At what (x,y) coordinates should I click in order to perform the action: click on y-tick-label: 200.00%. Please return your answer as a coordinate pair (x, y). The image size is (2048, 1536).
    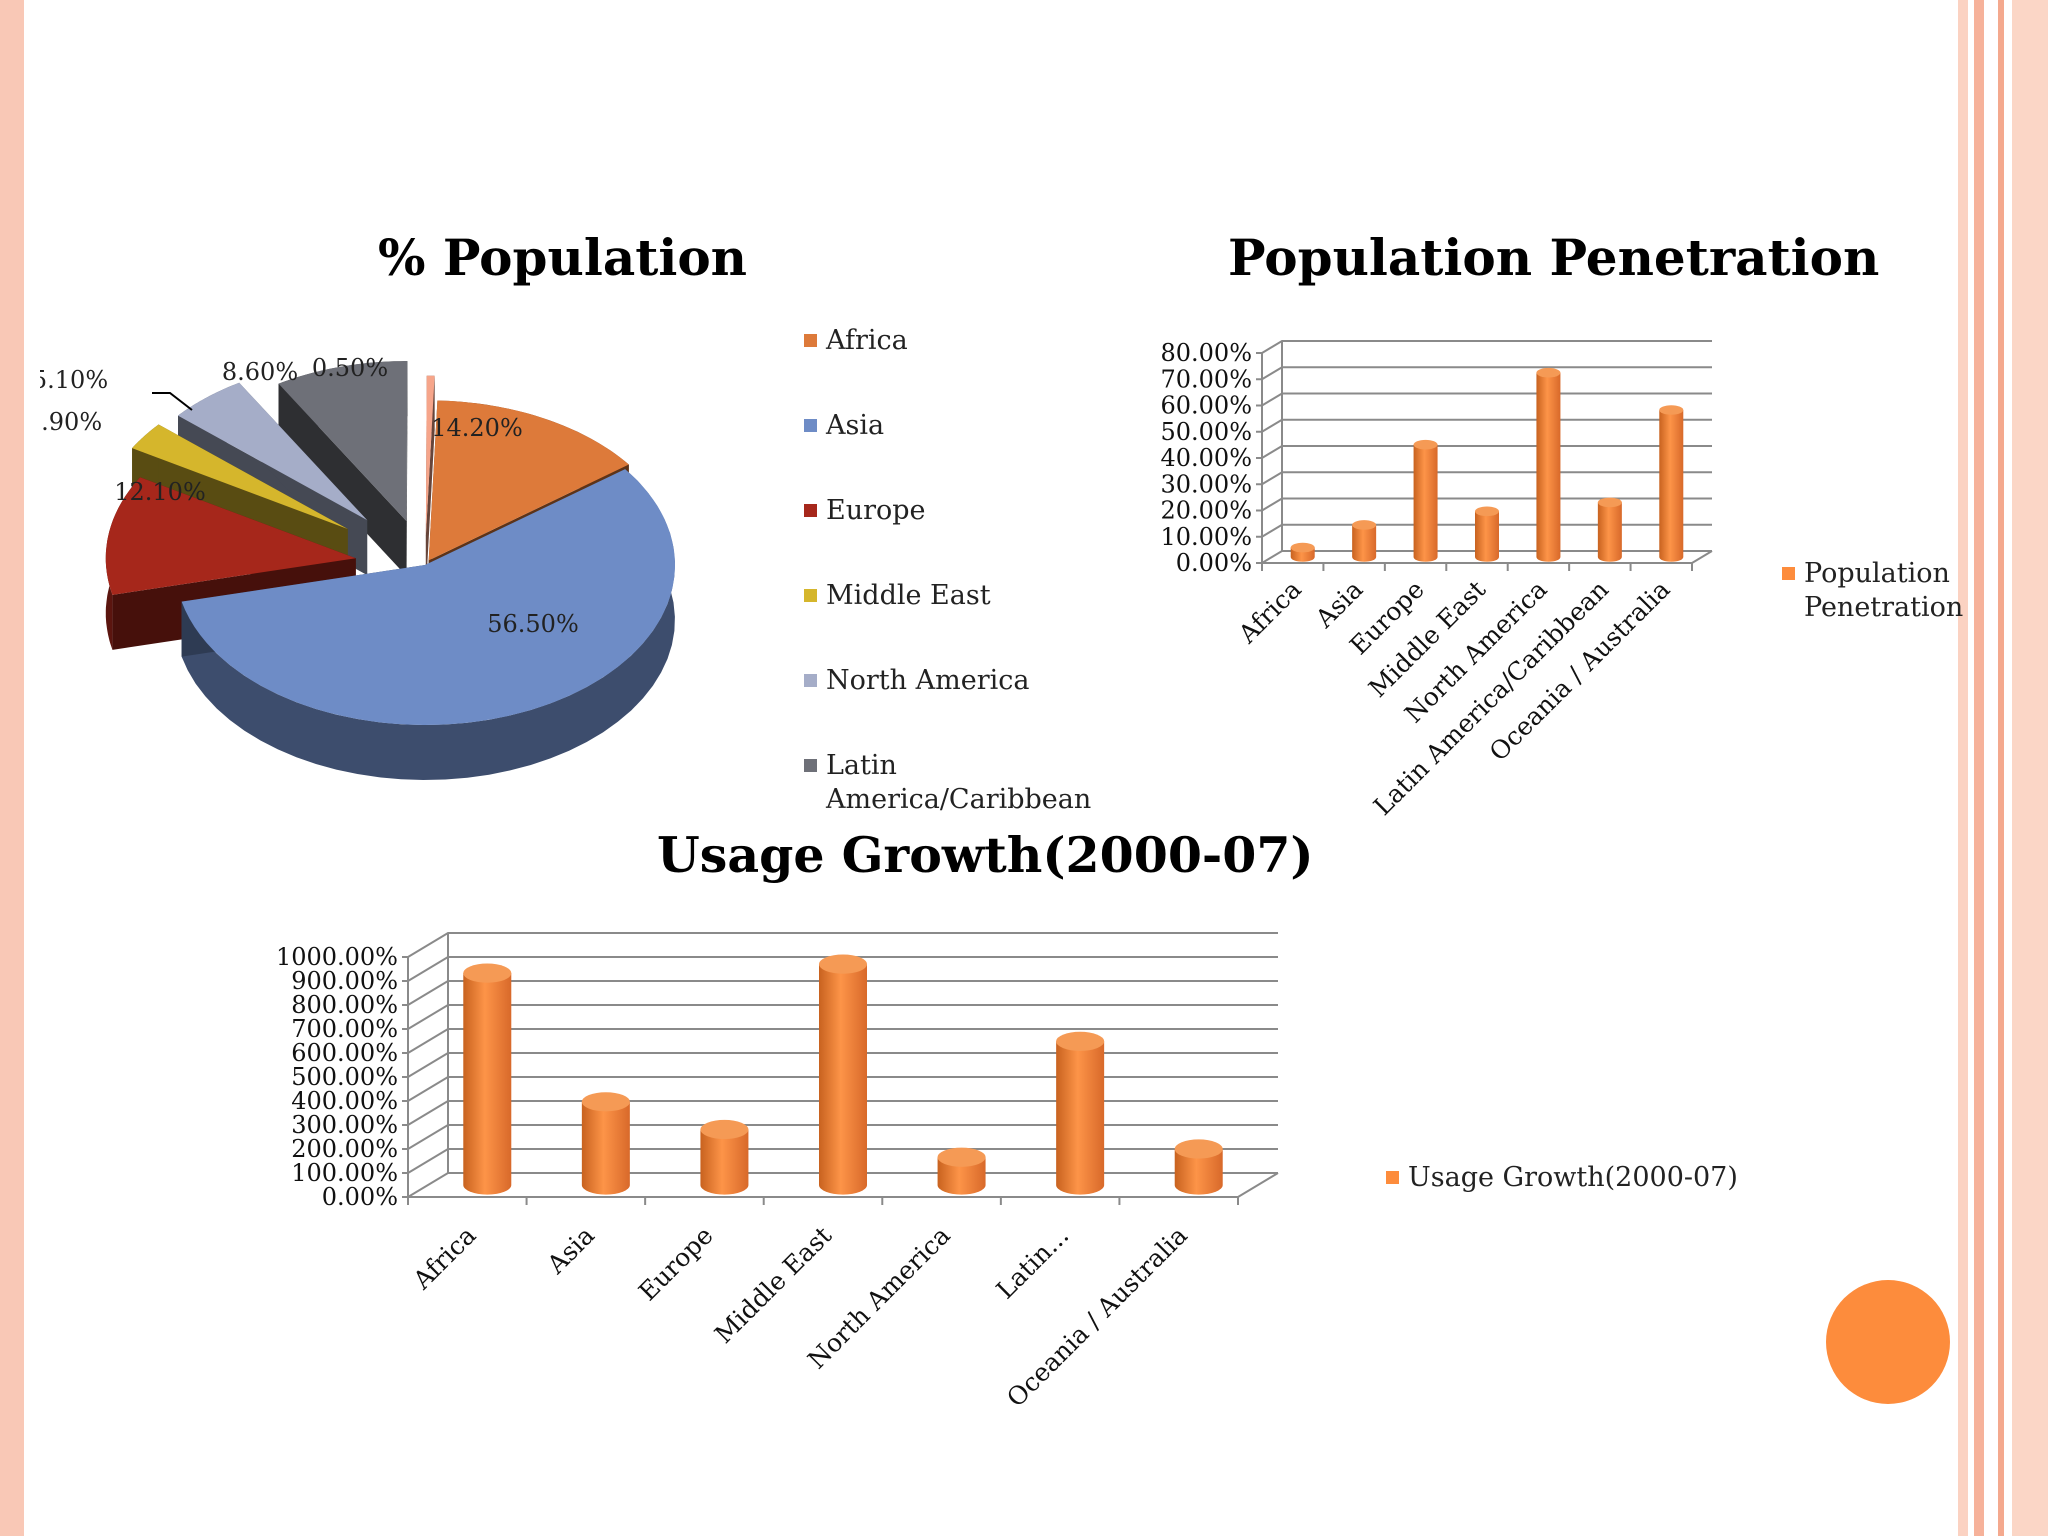
    Looking at the image, I should click on (344, 1149).